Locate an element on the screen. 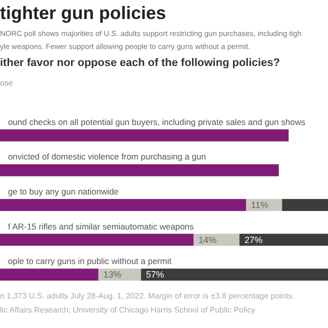 Image resolution: width=328 pixels, height=328 pixels. y-tick-label: onvicted of domestic violence from purchasing a gun is located at coordinates (107, 157).